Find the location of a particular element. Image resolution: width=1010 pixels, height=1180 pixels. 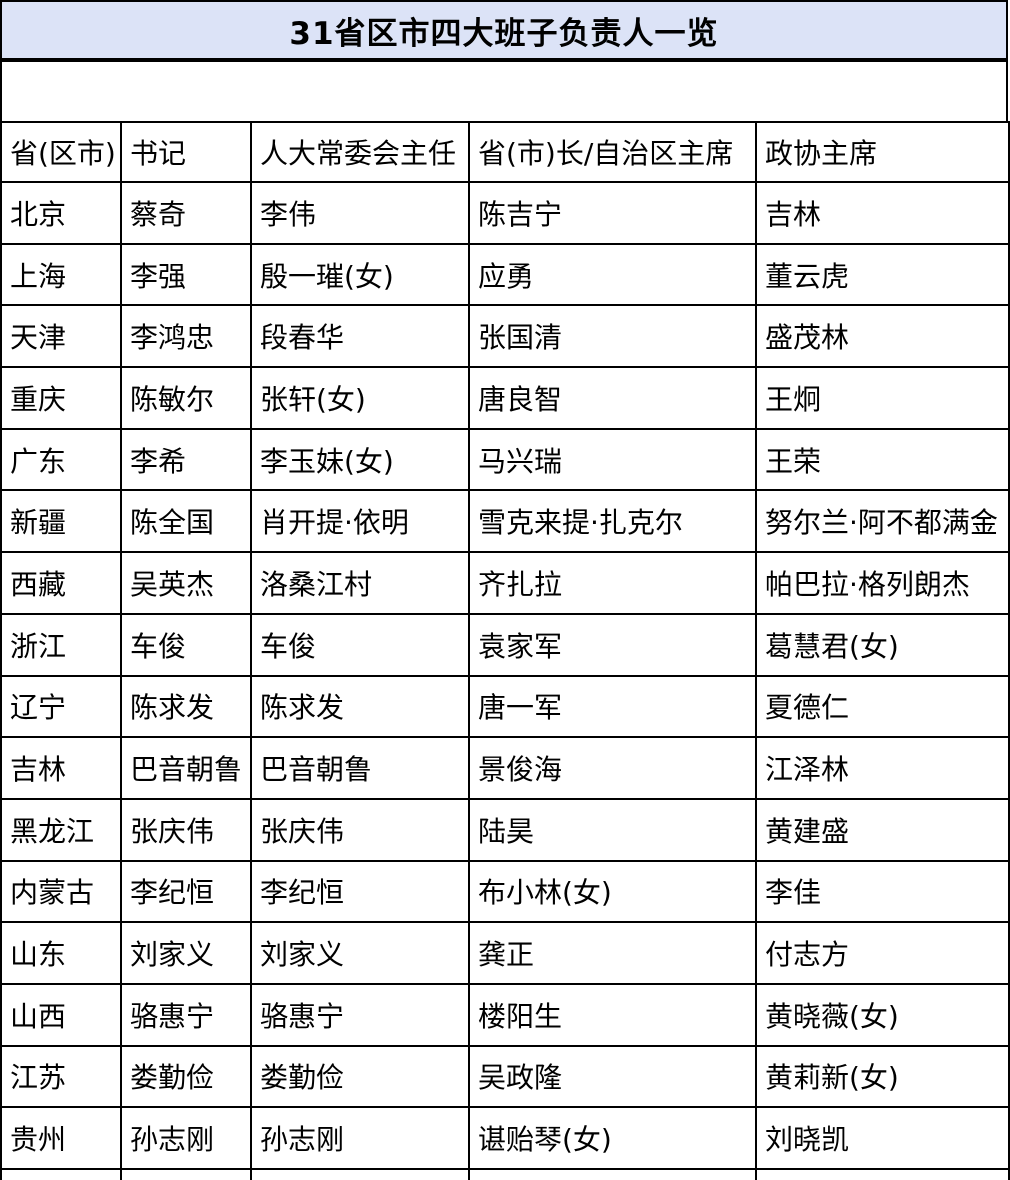

table-row: 贵州 孙志刚 孙志刚 谌贻琴(女) 刘晓凯 is located at coordinates (505, 1138).